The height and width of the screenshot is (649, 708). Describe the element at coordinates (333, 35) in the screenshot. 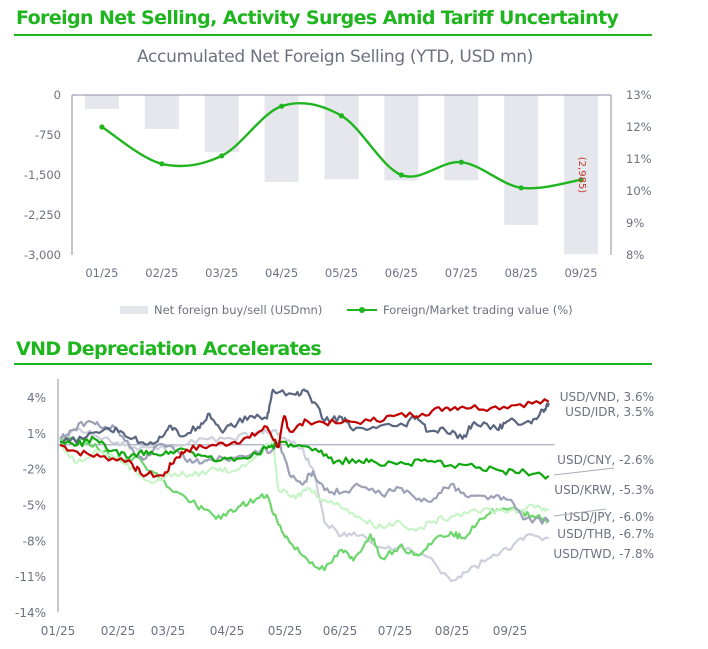

I see `section-rule` at that location.